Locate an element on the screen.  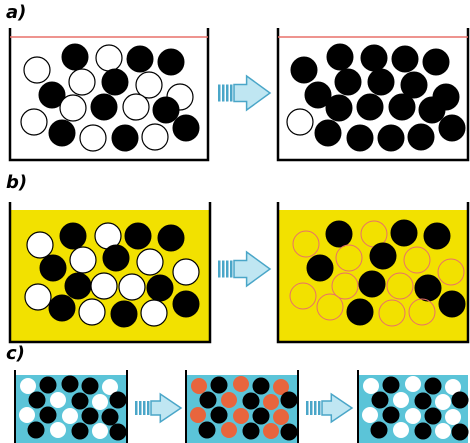
label-b: b) is located at coordinates (17, 182).